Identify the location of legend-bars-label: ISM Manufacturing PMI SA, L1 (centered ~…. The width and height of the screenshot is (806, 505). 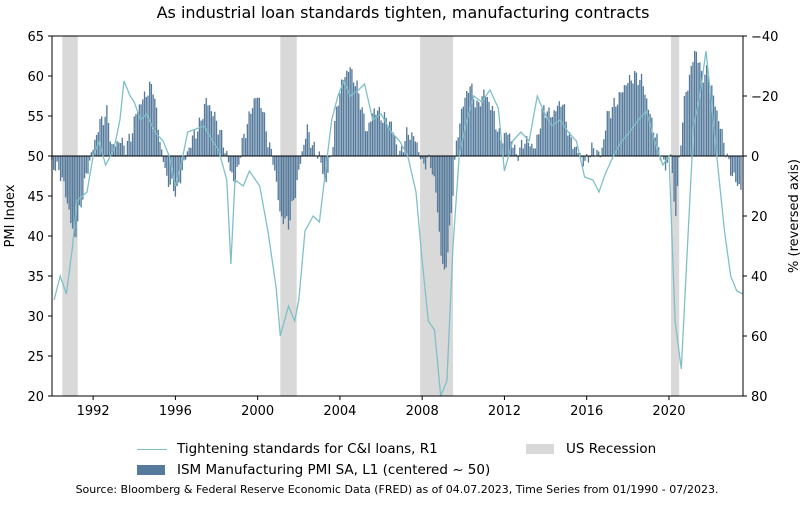
(334, 470).